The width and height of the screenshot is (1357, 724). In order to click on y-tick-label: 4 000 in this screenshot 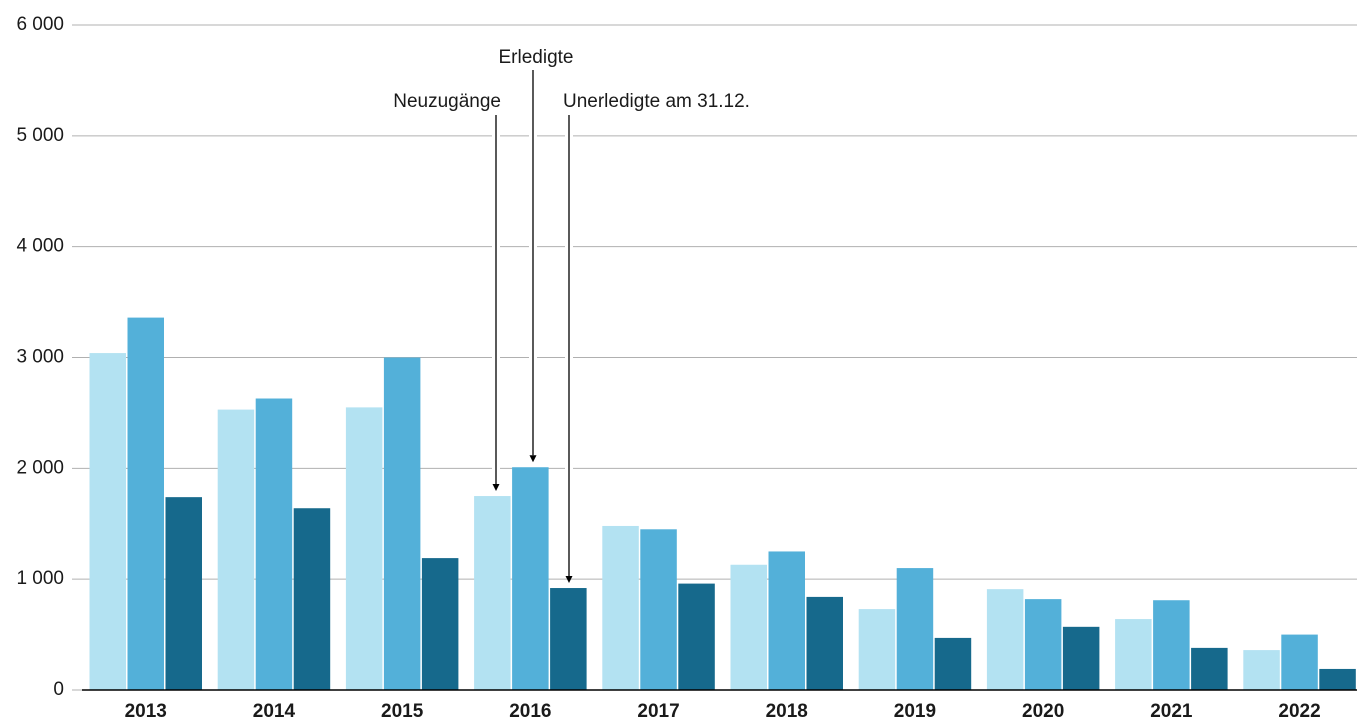, I will do `click(40, 246)`.